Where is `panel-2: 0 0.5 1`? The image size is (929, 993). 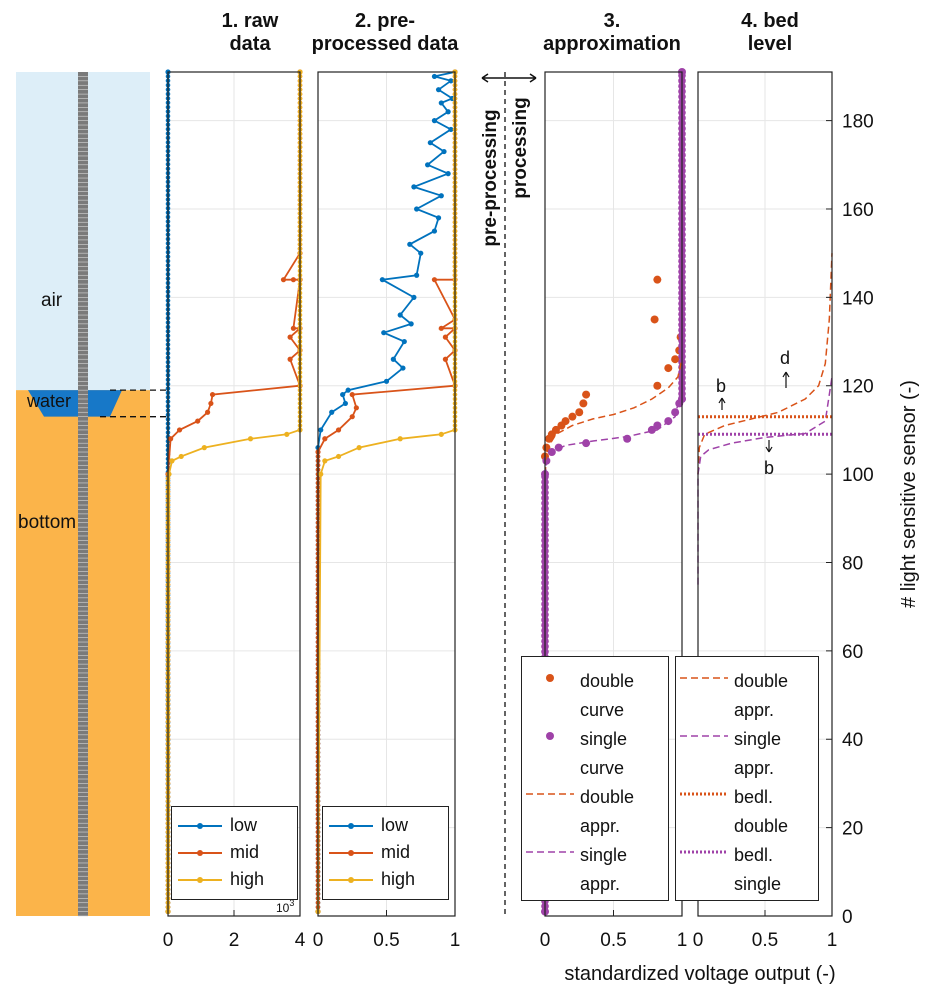
panel-2: 0 0.5 1 is located at coordinates (387, 510).